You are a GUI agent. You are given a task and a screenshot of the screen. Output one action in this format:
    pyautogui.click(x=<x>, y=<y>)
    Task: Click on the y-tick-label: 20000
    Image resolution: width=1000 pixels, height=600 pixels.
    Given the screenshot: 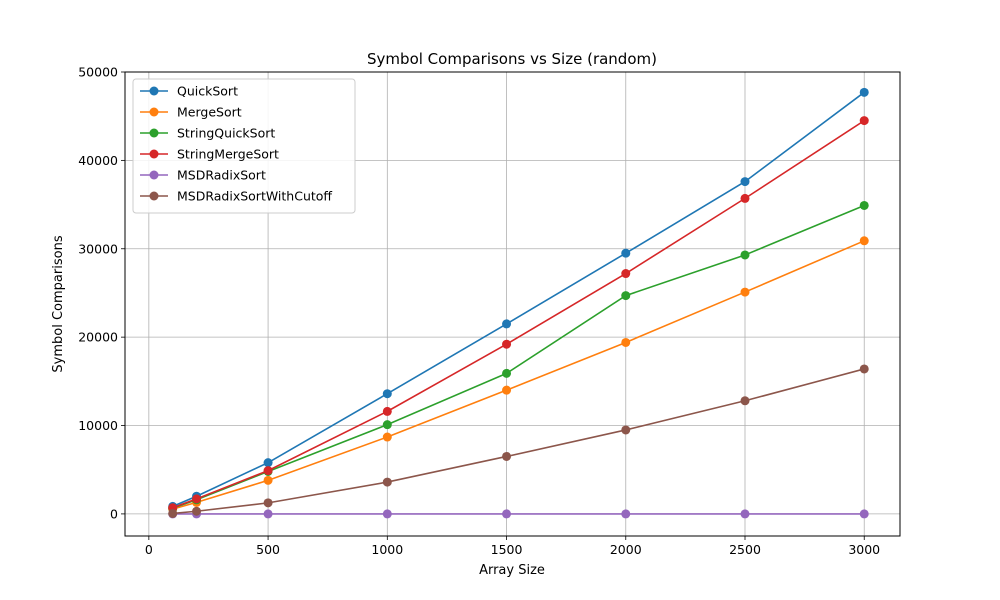 What is the action you would take?
    pyautogui.click(x=98, y=337)
    